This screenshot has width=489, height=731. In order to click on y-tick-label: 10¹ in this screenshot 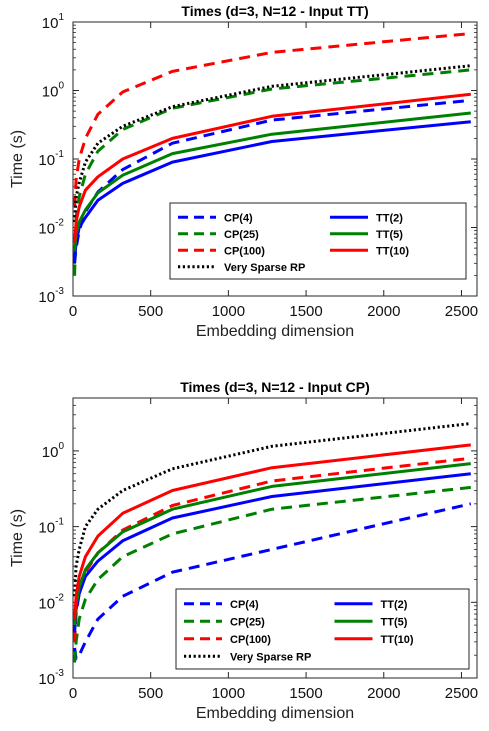, I will do `click(53, 22)`.